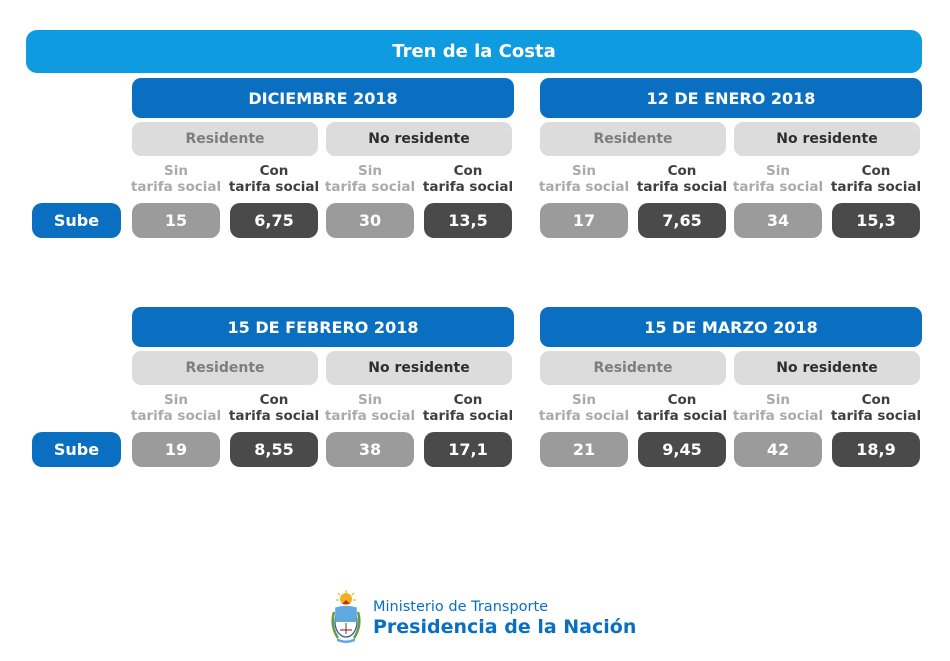 This screenshot has width=950, height=661. I want to click on page-title: Tren de la Costa, so click(474, 51).